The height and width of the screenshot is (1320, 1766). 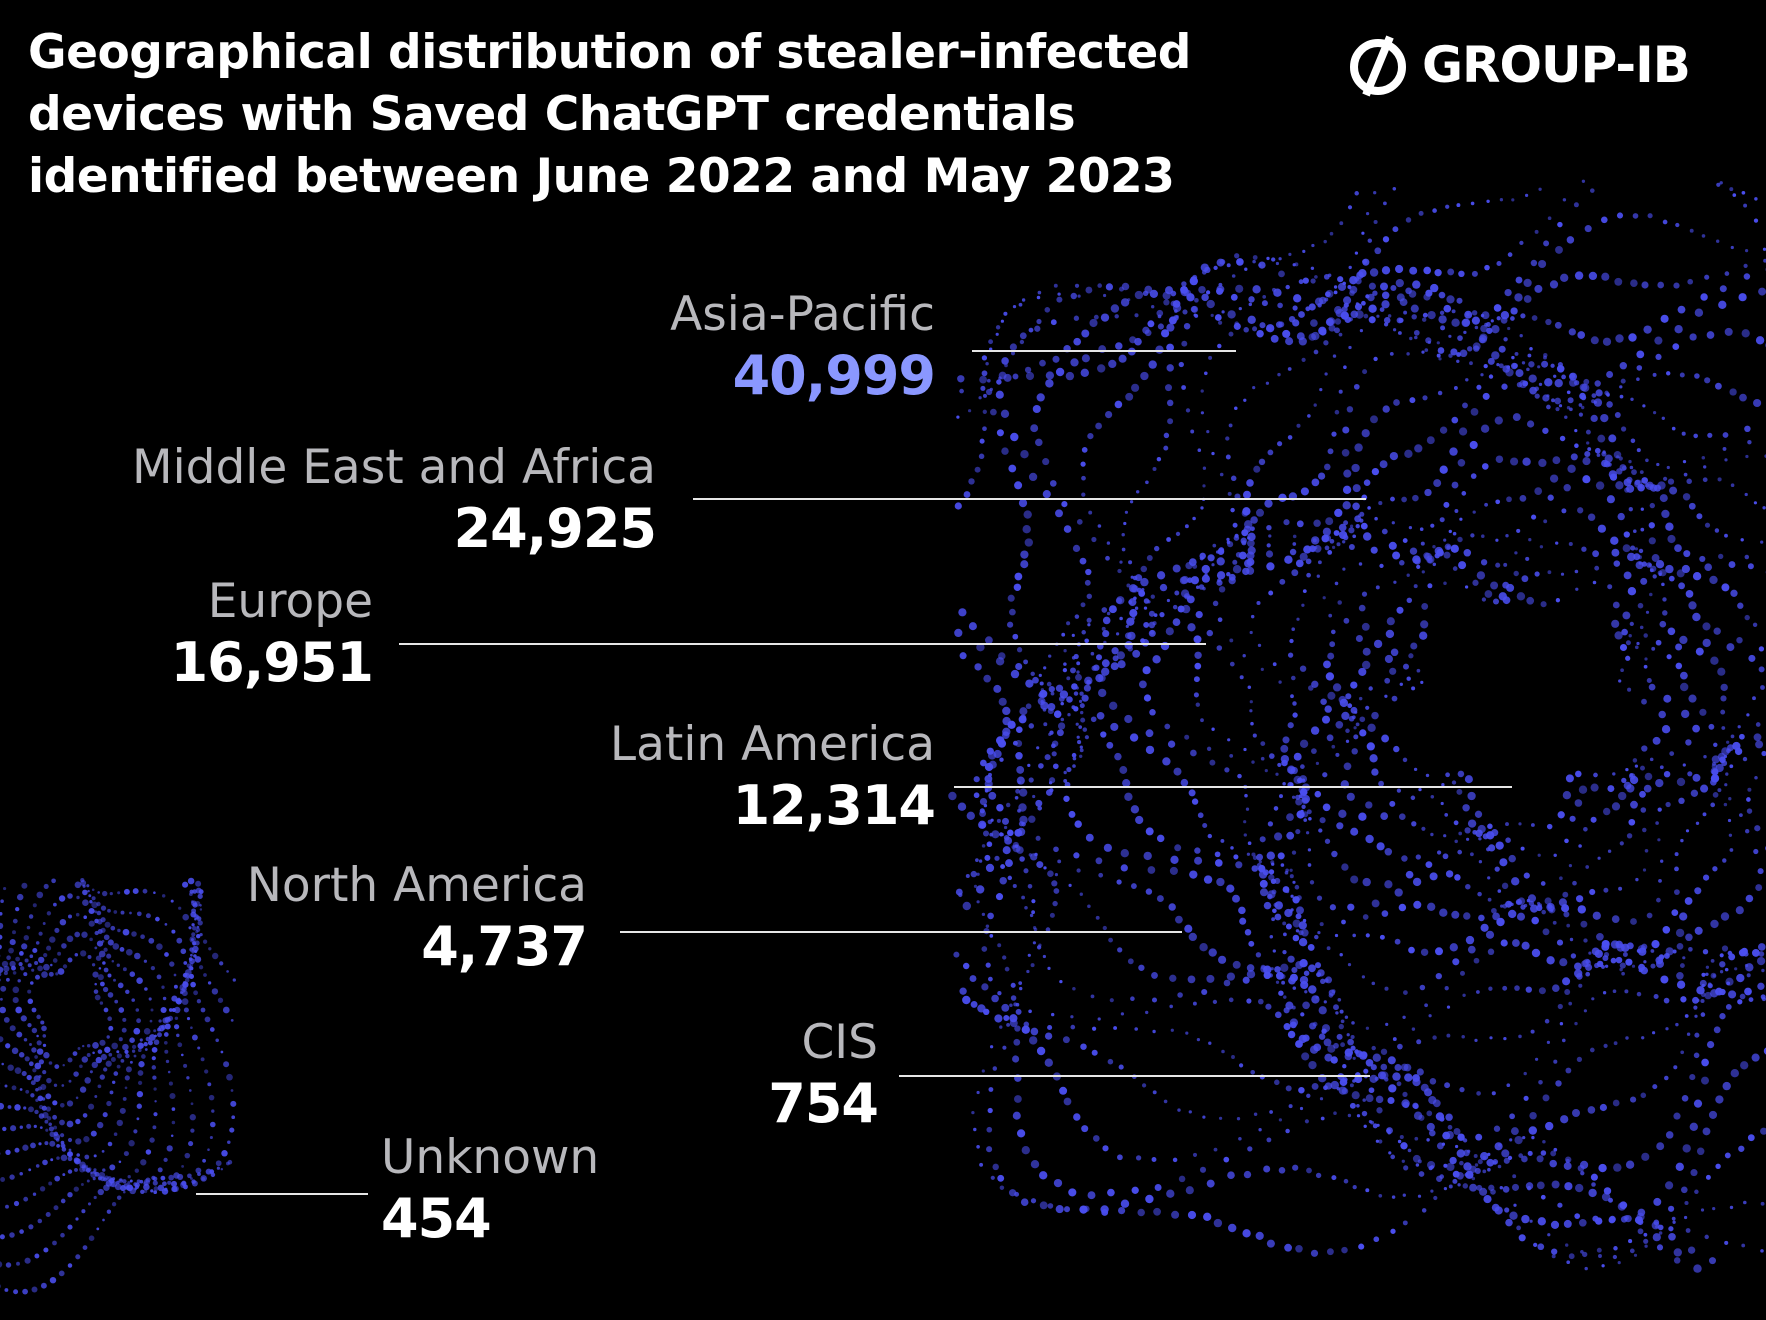 I want to click on region-value: 16,951, so click(x=272, y=662).